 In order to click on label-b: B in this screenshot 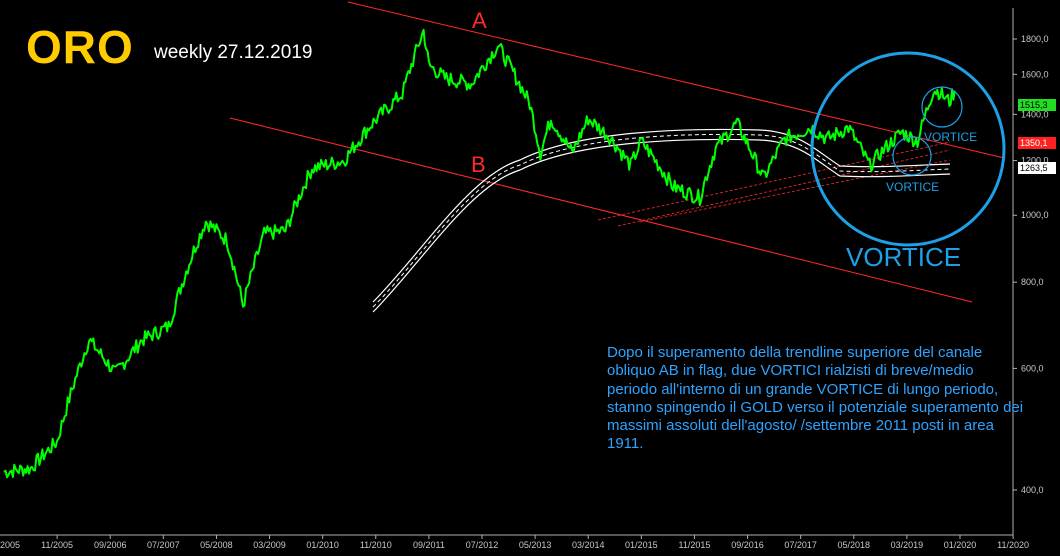, I will do `click(478, 164)`.